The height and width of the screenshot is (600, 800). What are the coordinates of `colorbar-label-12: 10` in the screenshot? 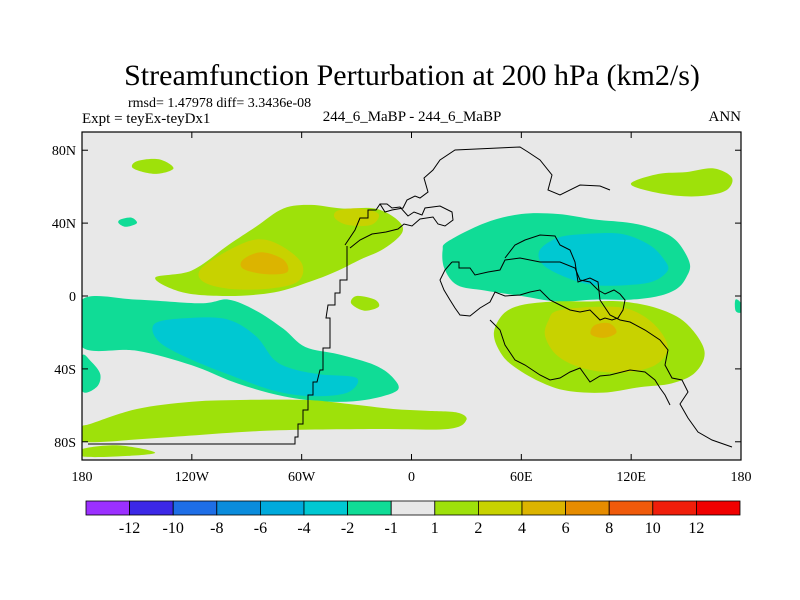 It's located at (653, 528).